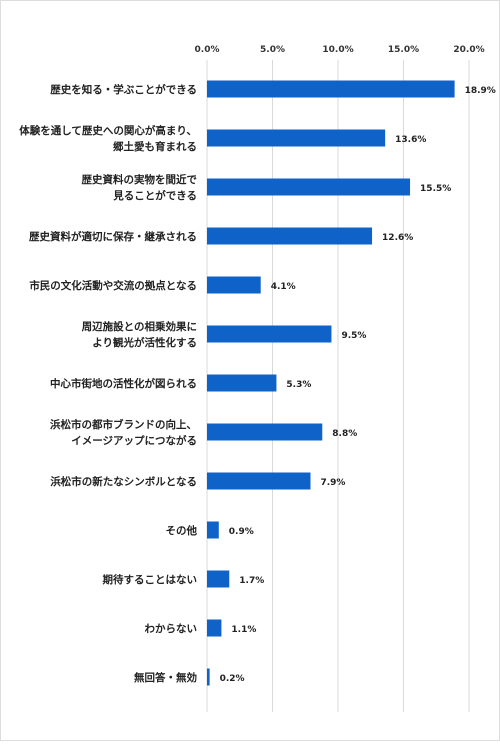  What do you see at coordinates (182, 530) in the screenshot?
I see `category-label-9-0: その他` at bounding box center [182, 530].